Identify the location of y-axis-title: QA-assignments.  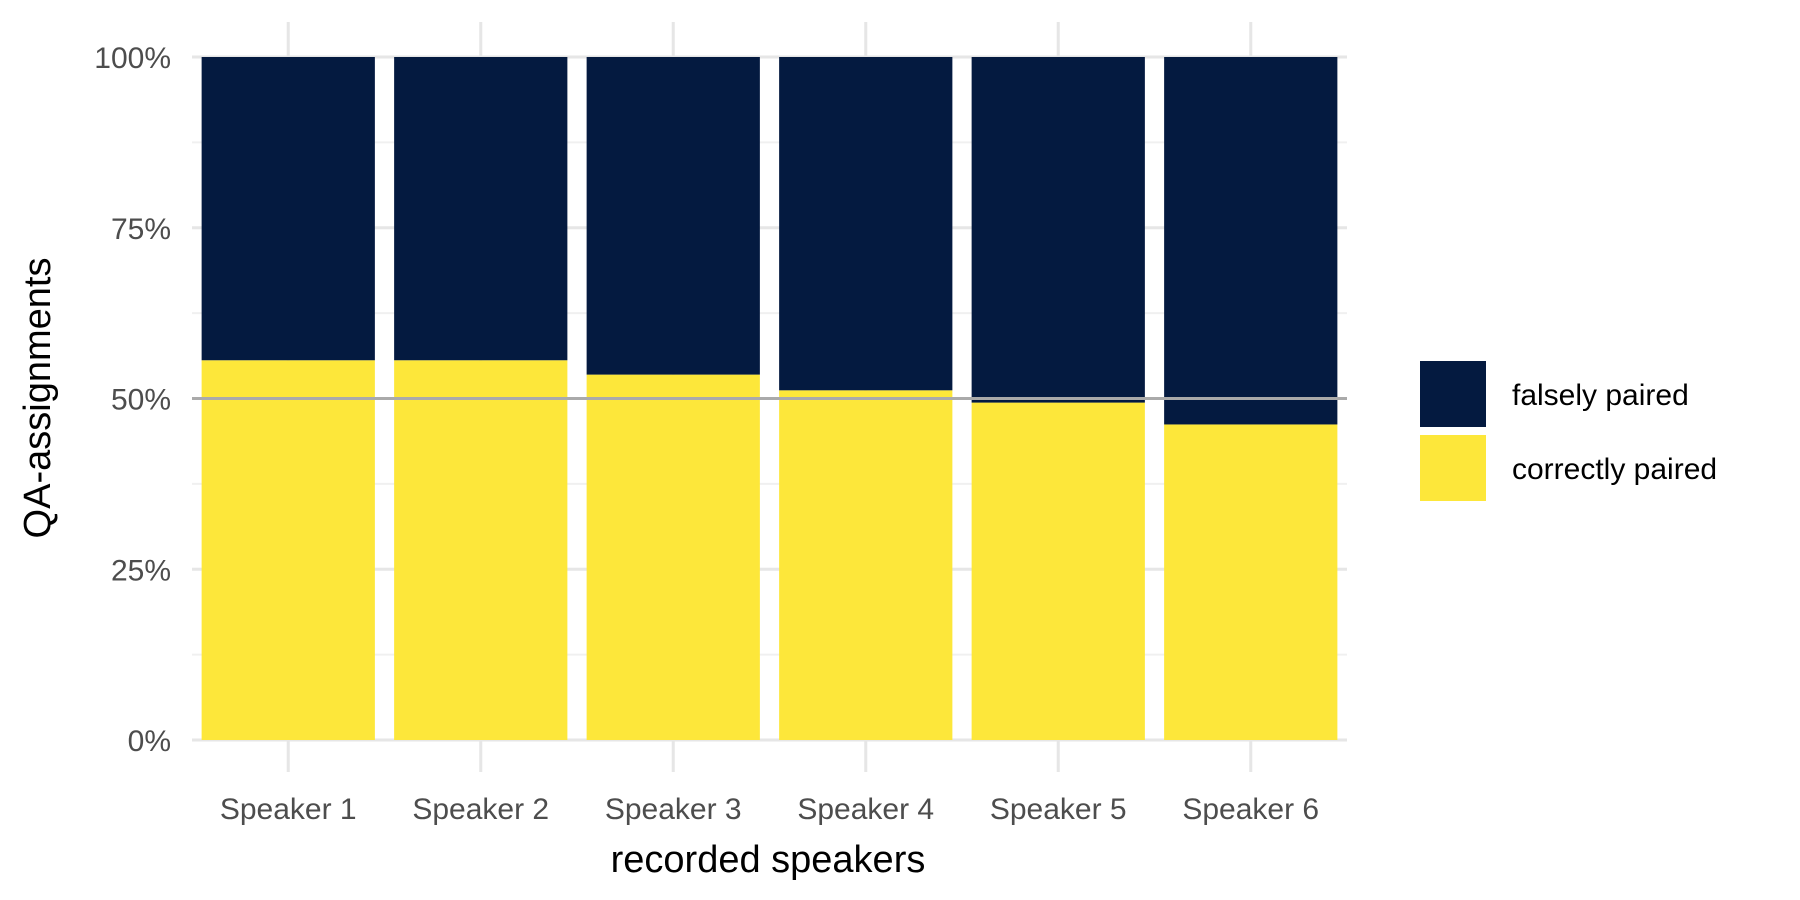
(38, 398).